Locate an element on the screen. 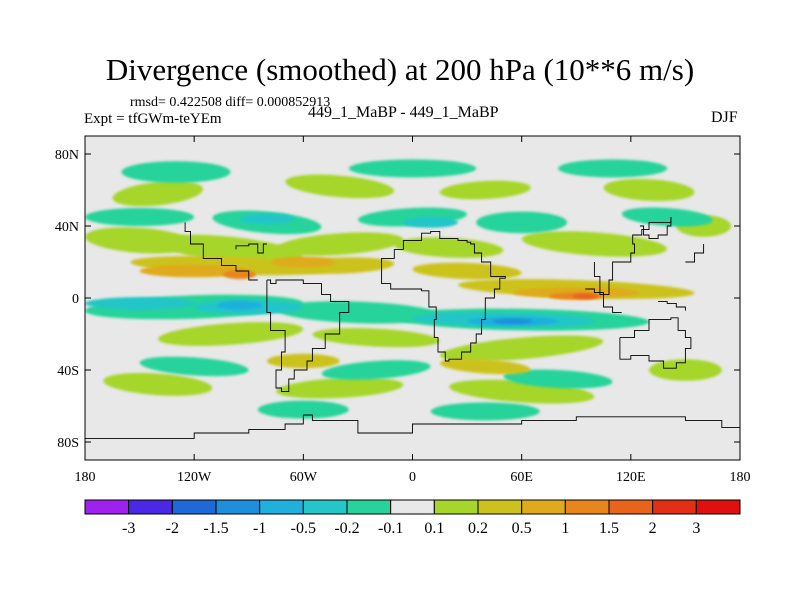 The image size is (800, 600). y-tick-label: 40S is located at coordinates (68, 371).